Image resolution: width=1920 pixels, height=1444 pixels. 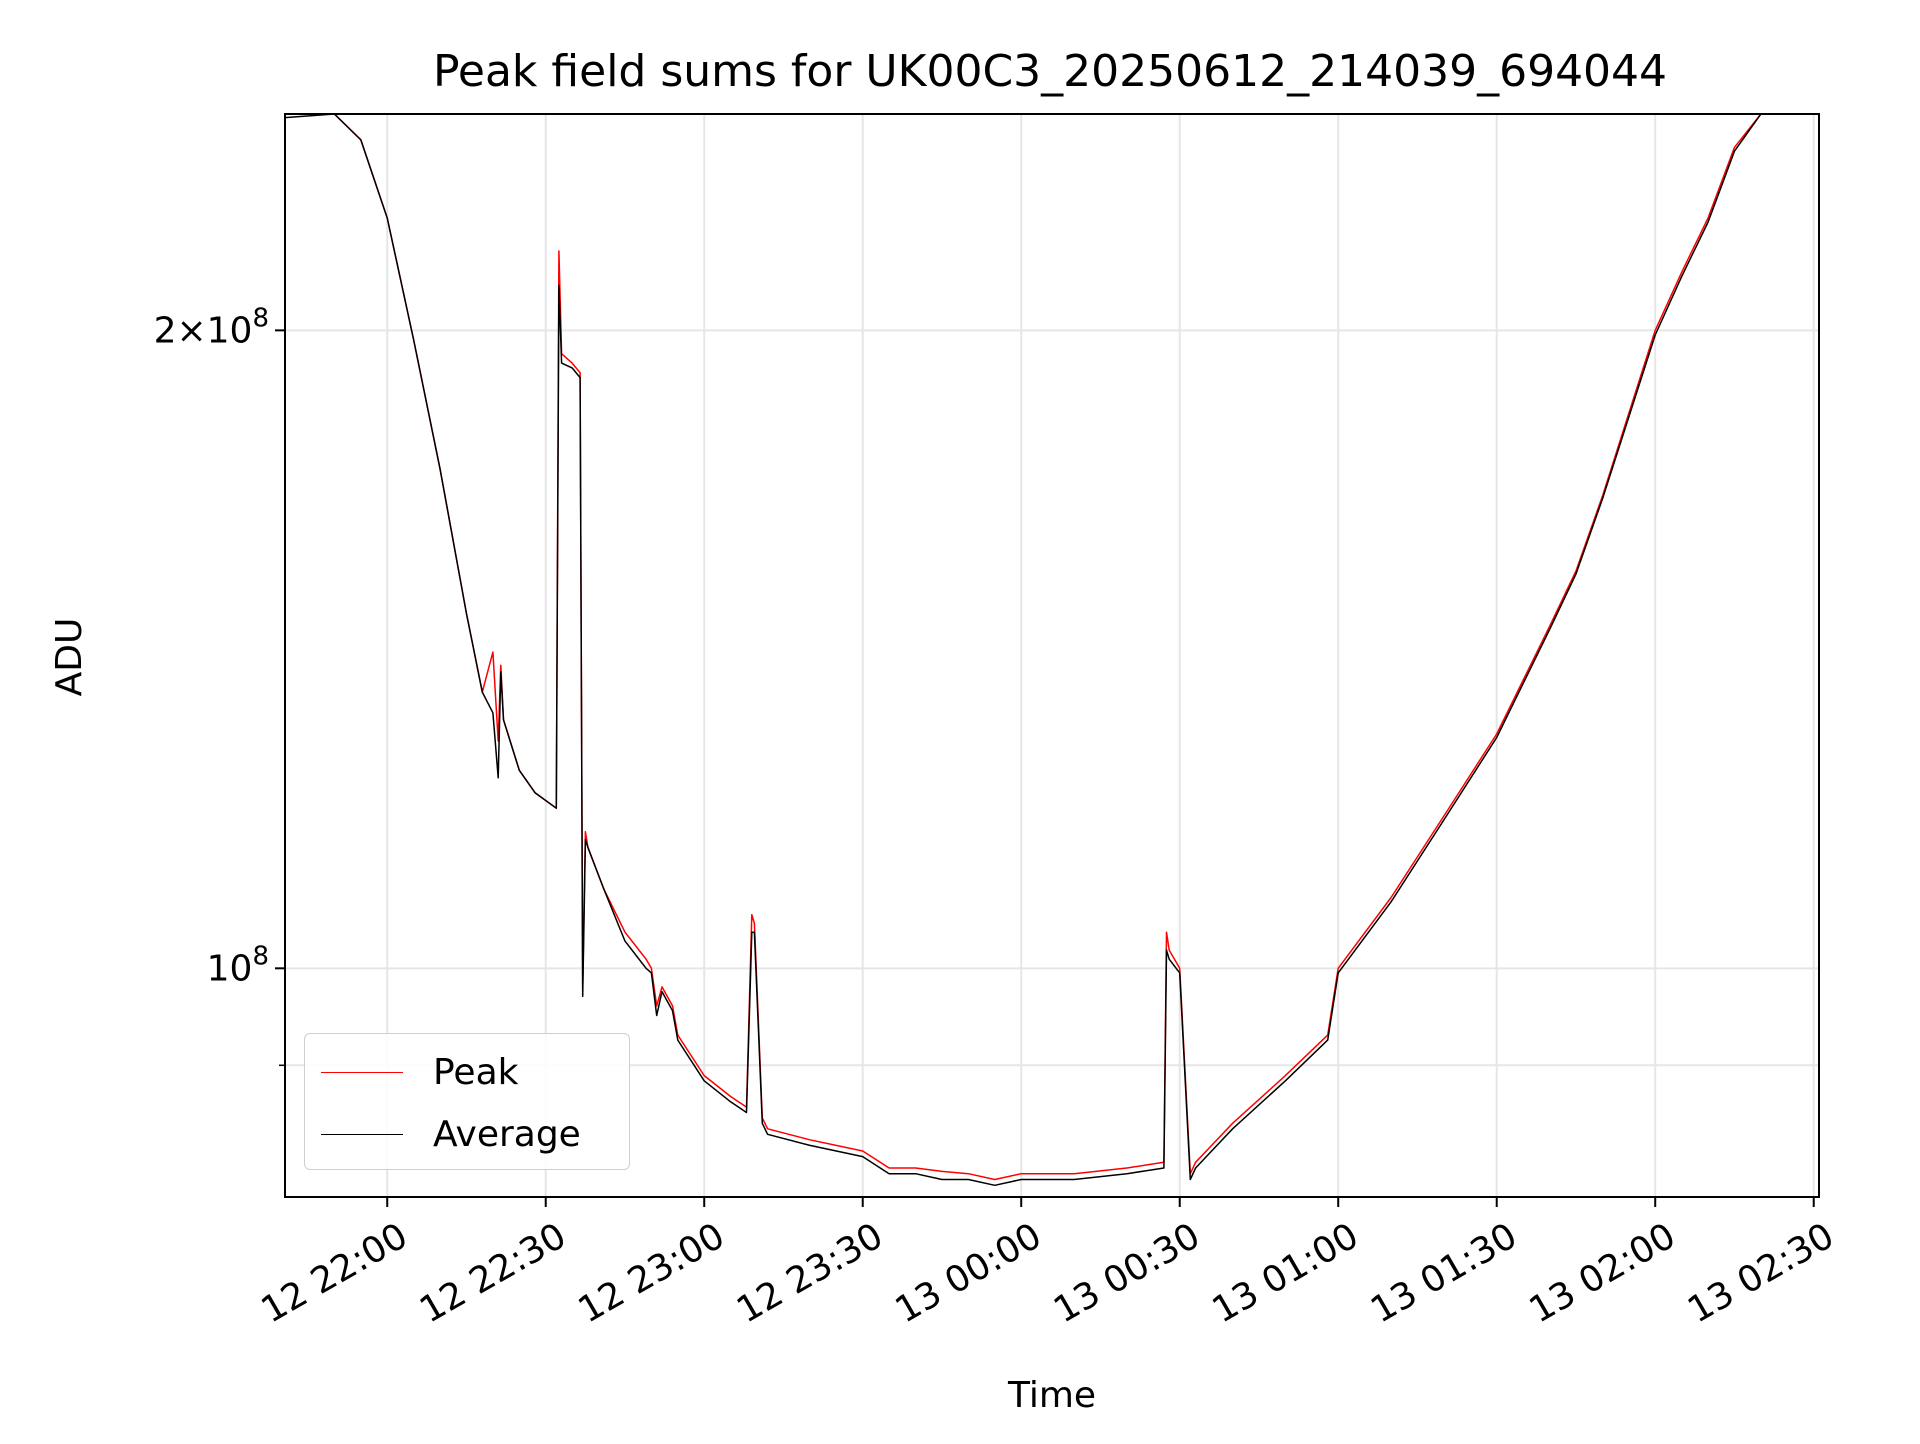 What do you see at coordinates (652, 1273) in the screenshot?
I see `x-tick-label: 12 23:00` at bounding box center [652, 1273].